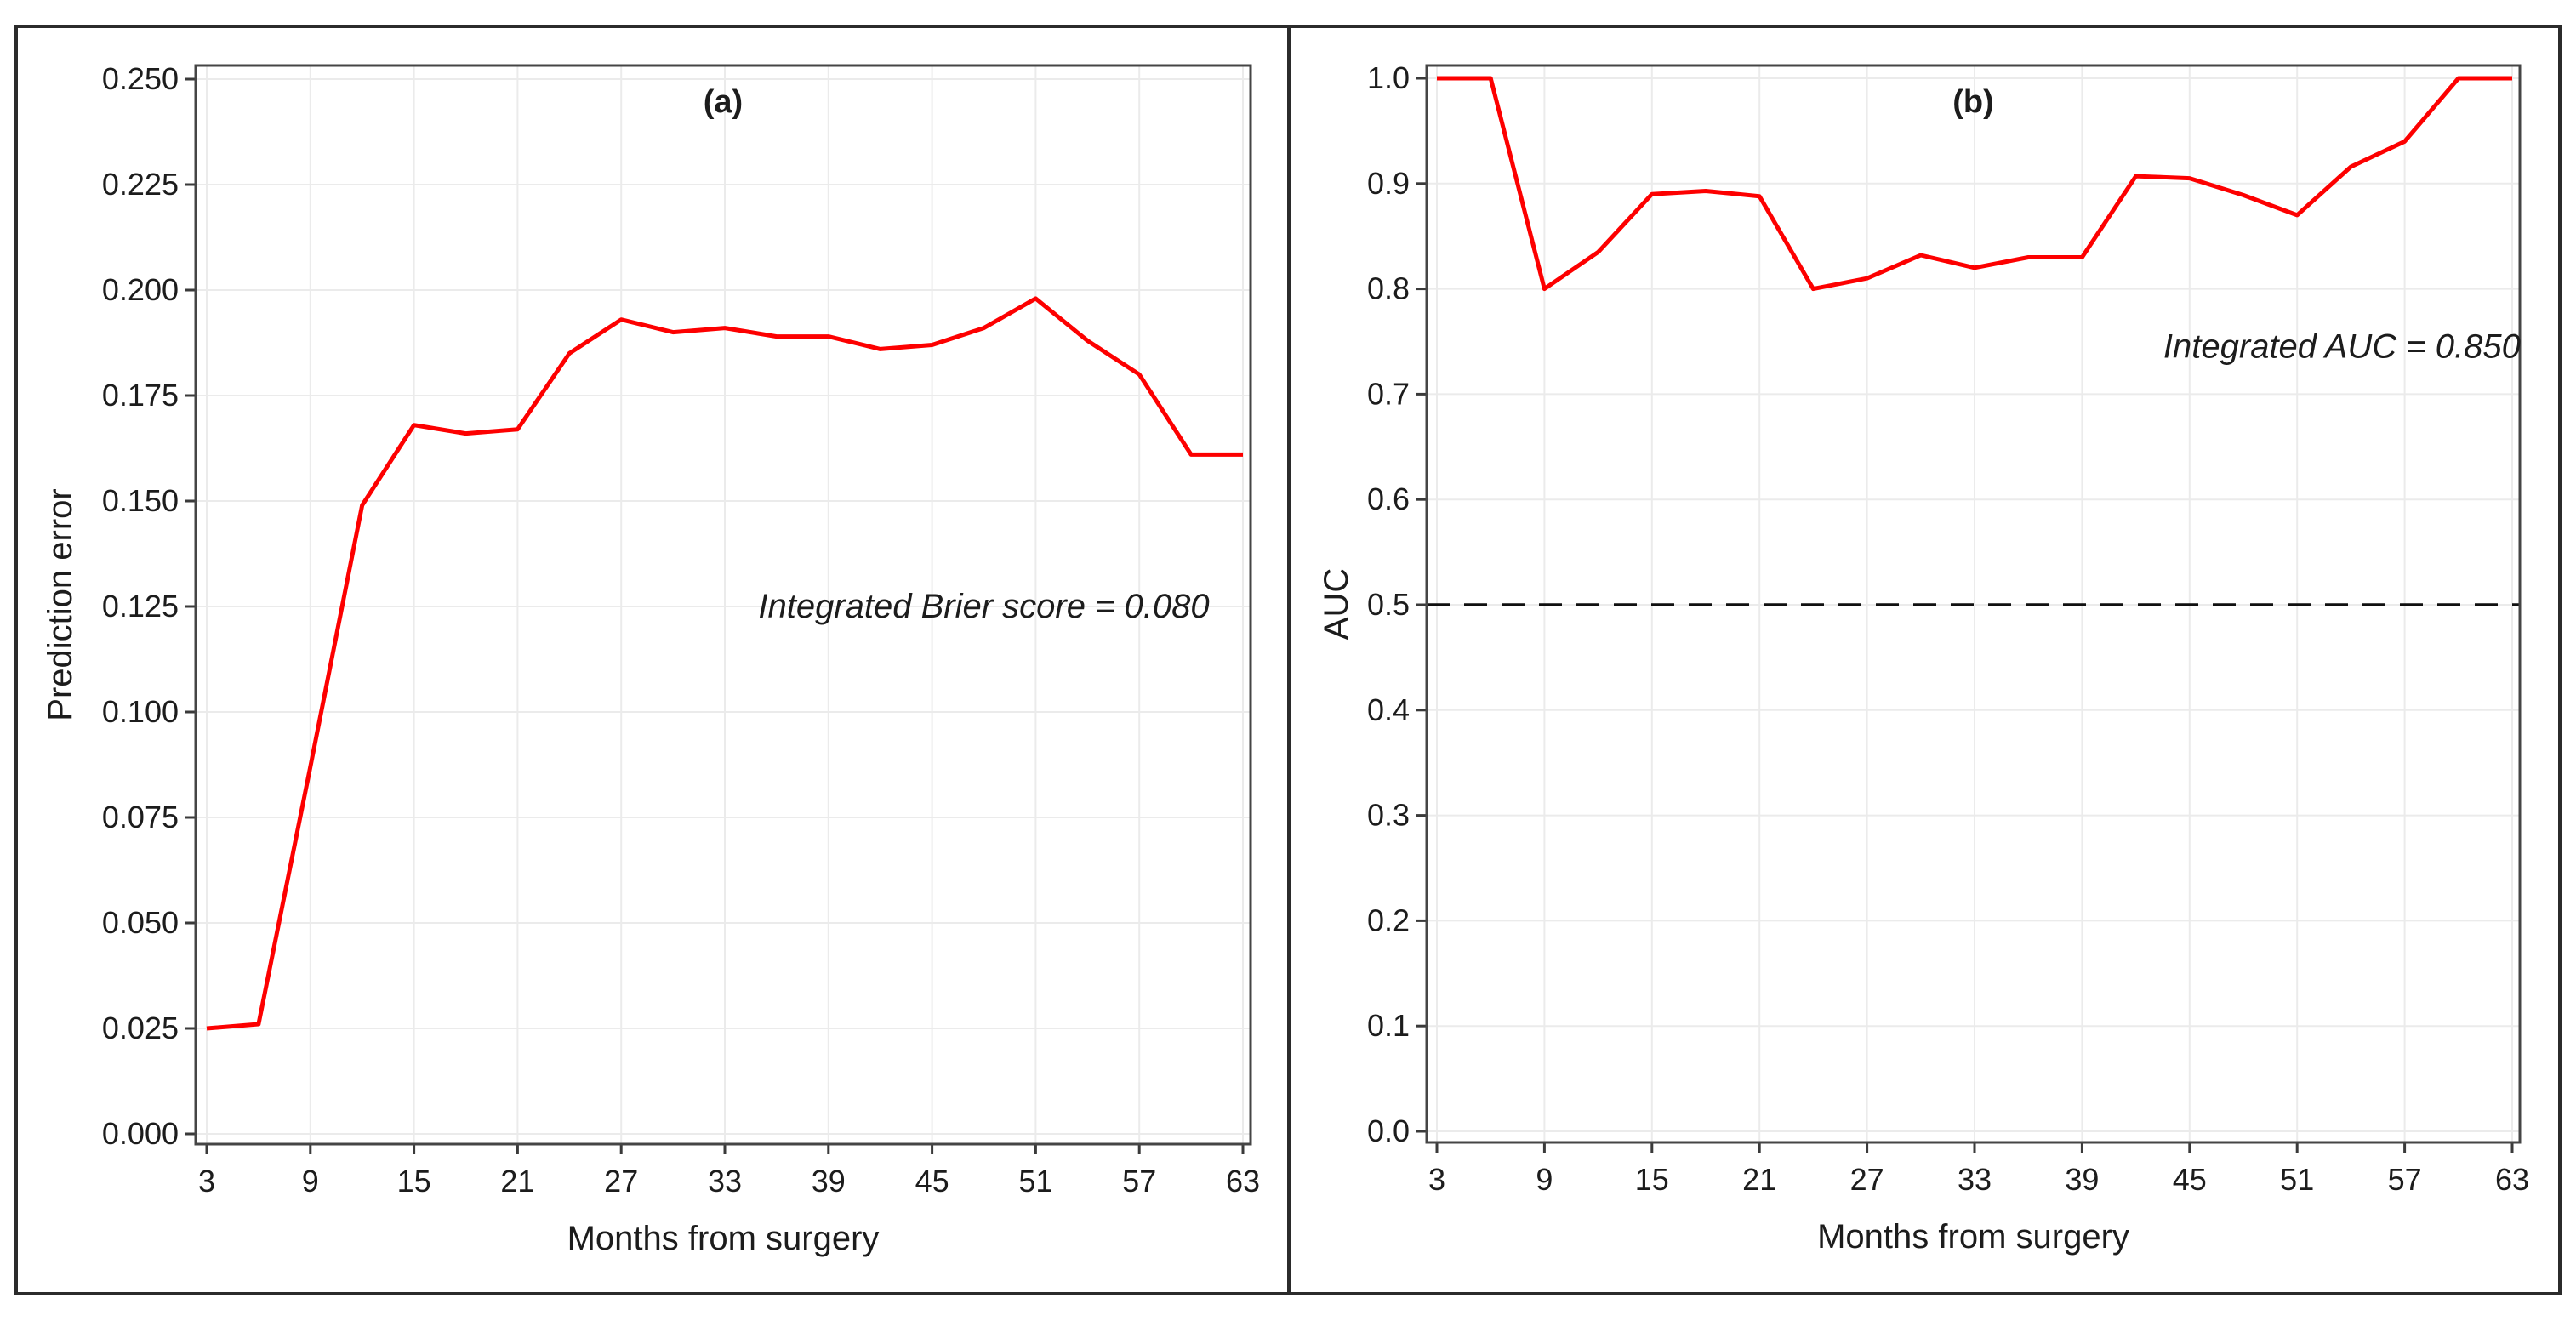 The image size is (2576, 1321). What do you see at coordinates (1388, 1025) in the screenshot?
I see `svg-text: 0.1` at bounding box center [1388, 1025].